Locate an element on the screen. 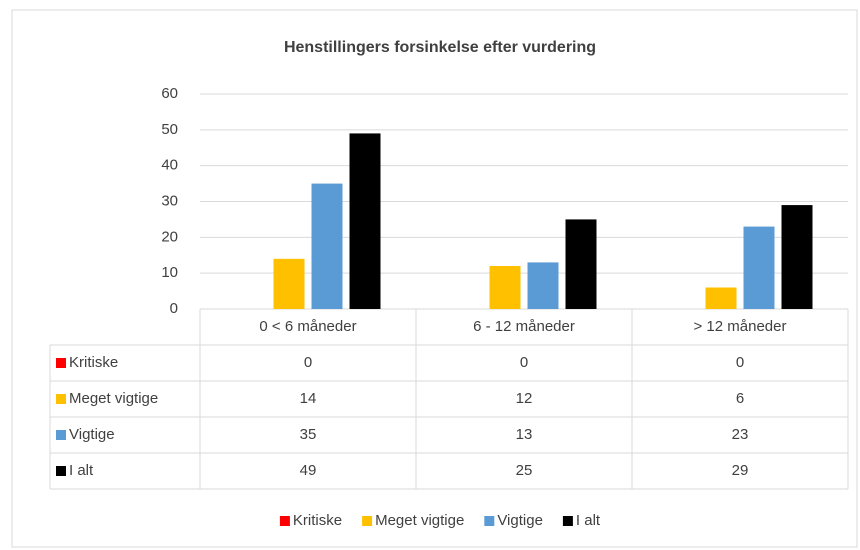  y-tick-label: 30 is located at coordinates (169, 200).